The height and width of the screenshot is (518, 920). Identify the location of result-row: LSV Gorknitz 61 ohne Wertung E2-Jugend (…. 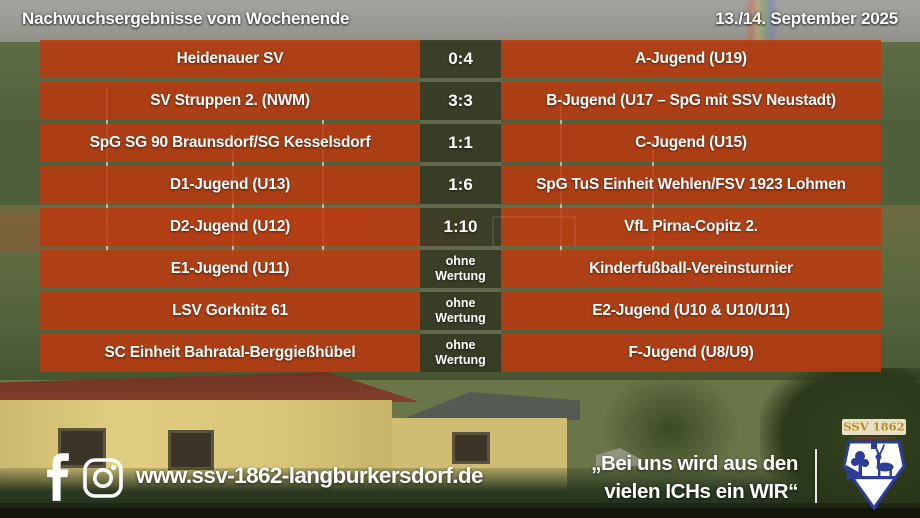
(460, 311).